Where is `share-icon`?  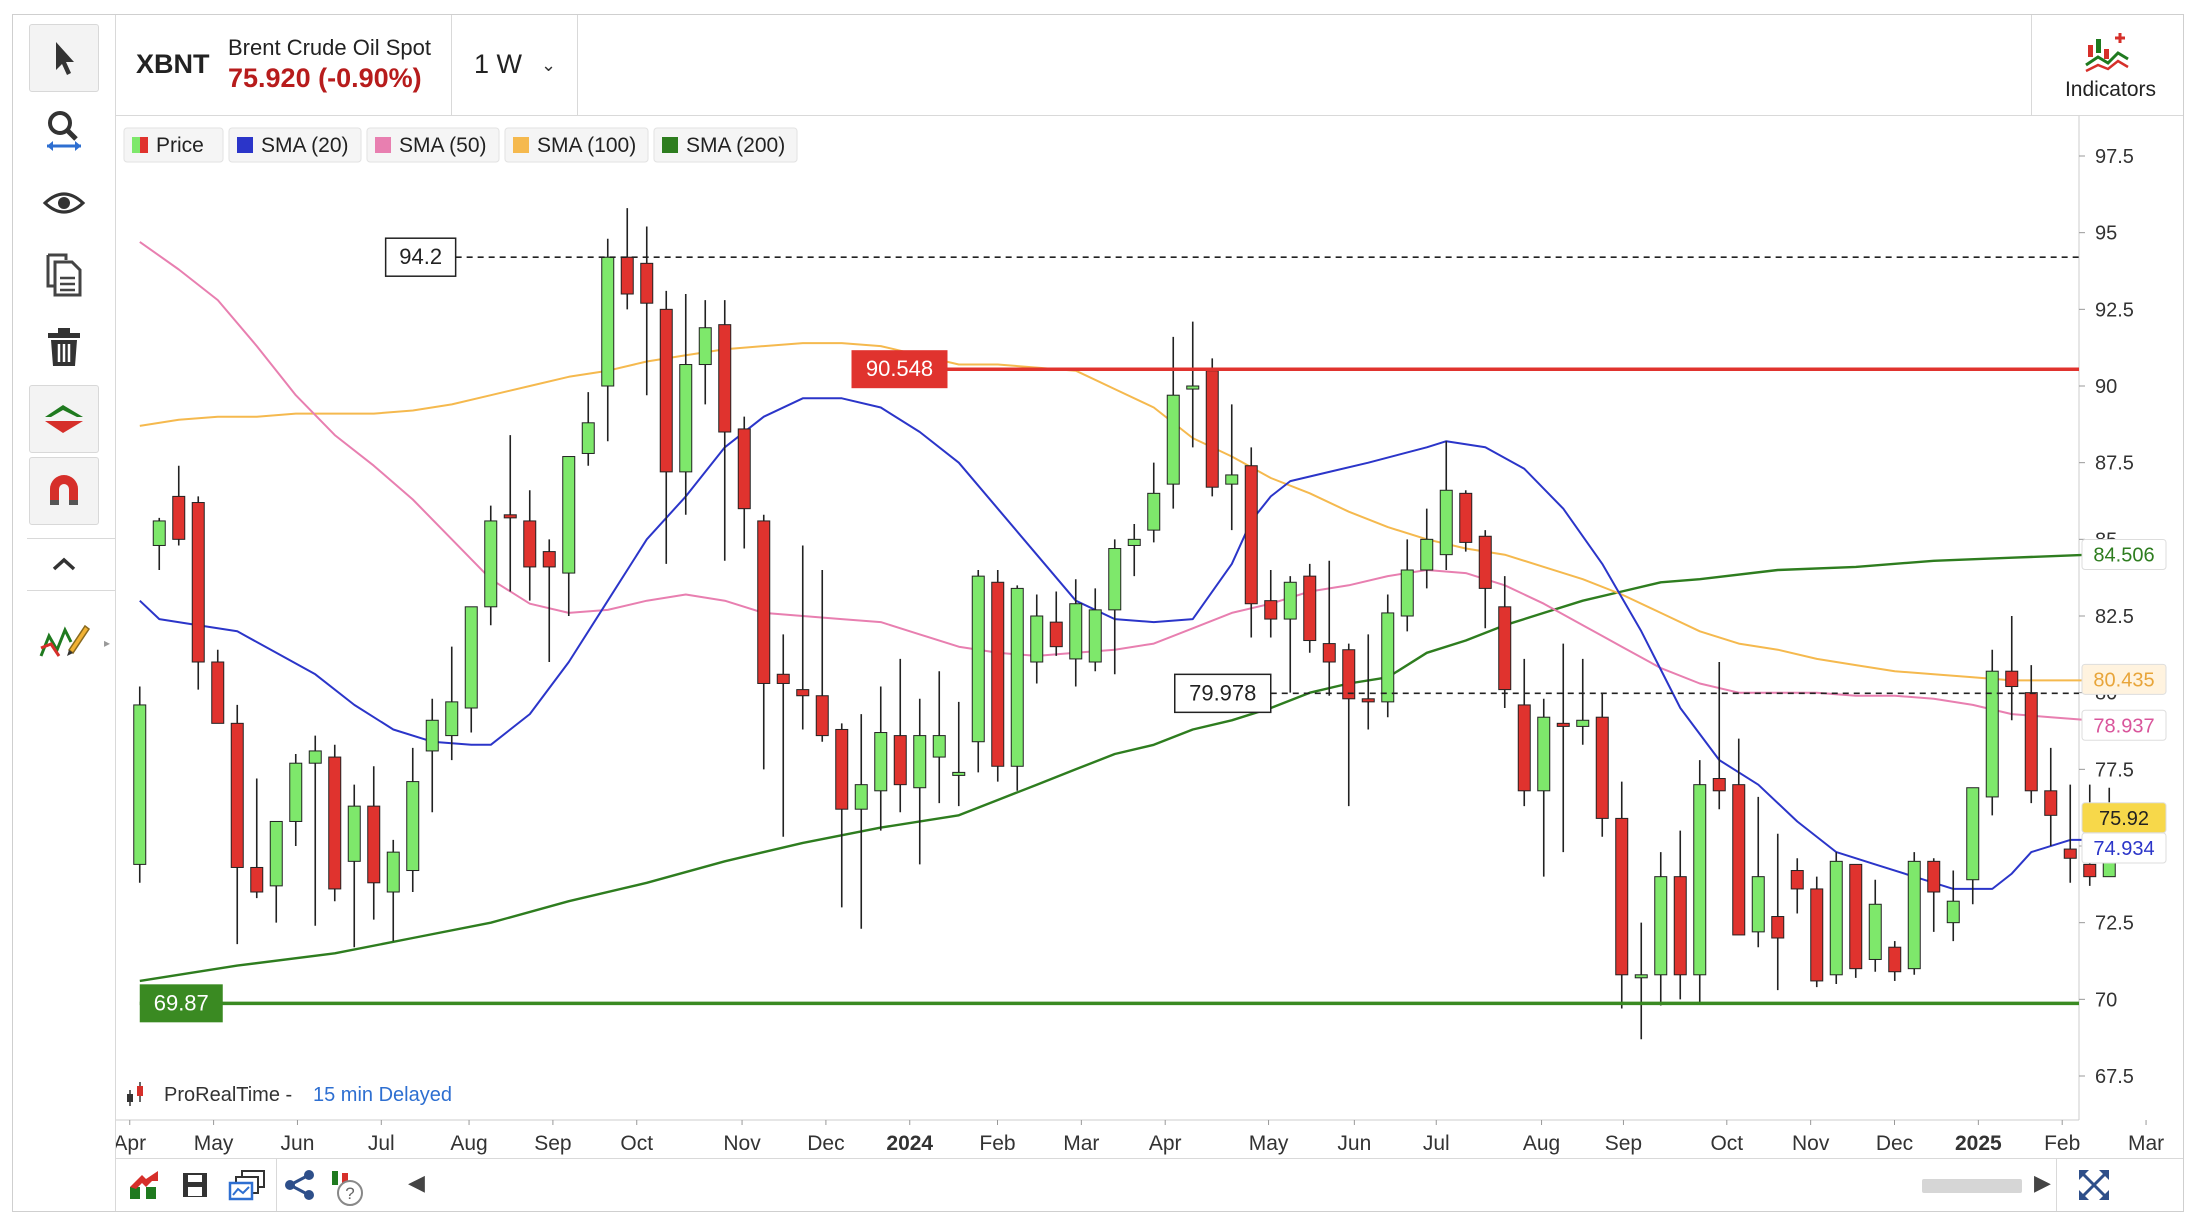 share-icon is located at coordinates (300, 1185).